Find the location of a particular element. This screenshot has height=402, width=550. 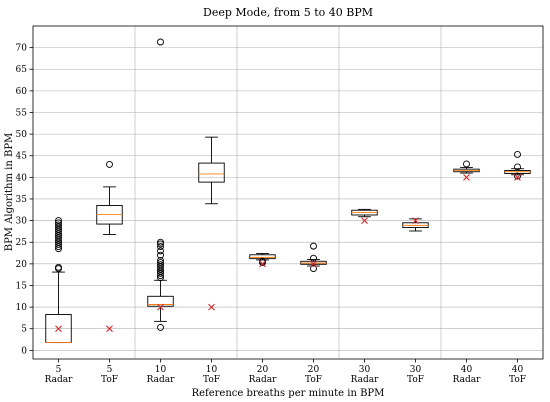

y-tick-label: 70 is located at coordinates (22, 49).